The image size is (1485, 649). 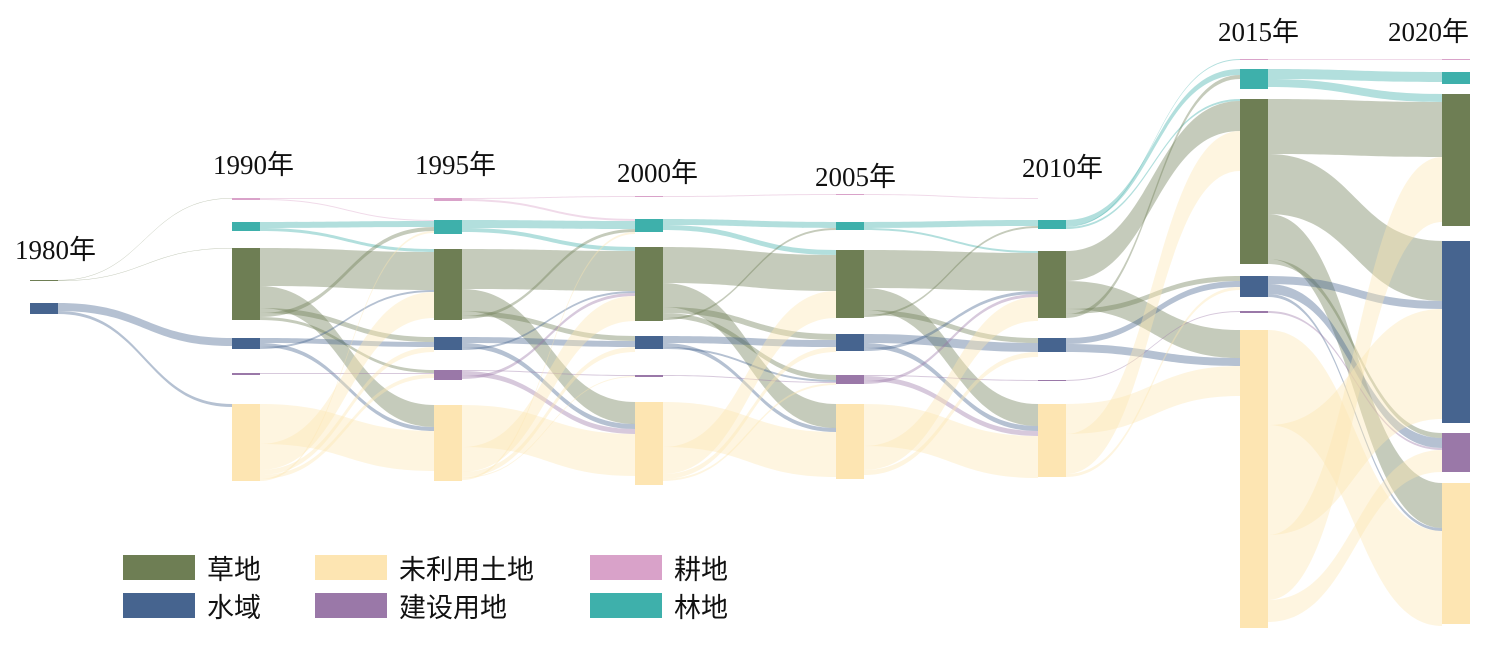 I want to click on node-forest-2005, so click(x=850, y=226).